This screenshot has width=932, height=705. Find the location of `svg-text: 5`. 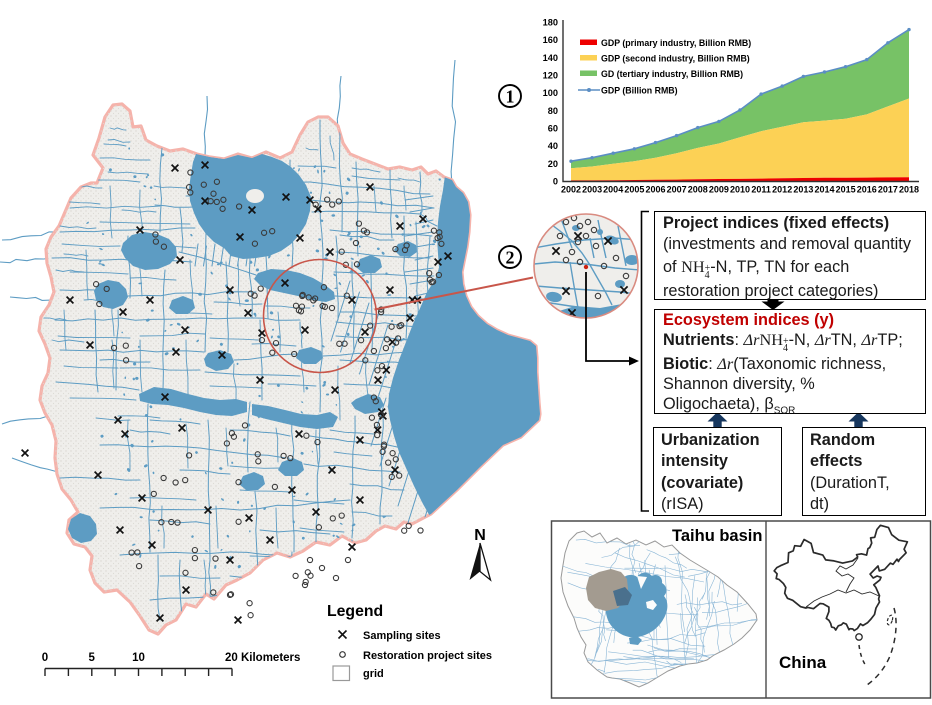

svg-text: 5 is located at coordinates (91, 658).